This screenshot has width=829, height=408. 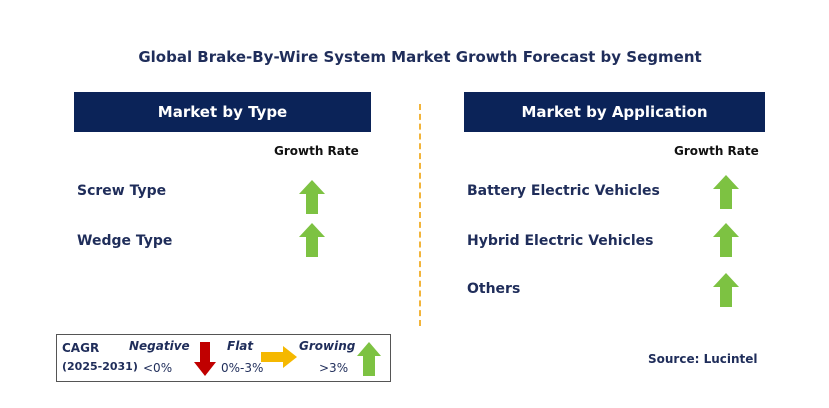 I want to click on red-down-arrow-icon, so click(x=205, y=359).